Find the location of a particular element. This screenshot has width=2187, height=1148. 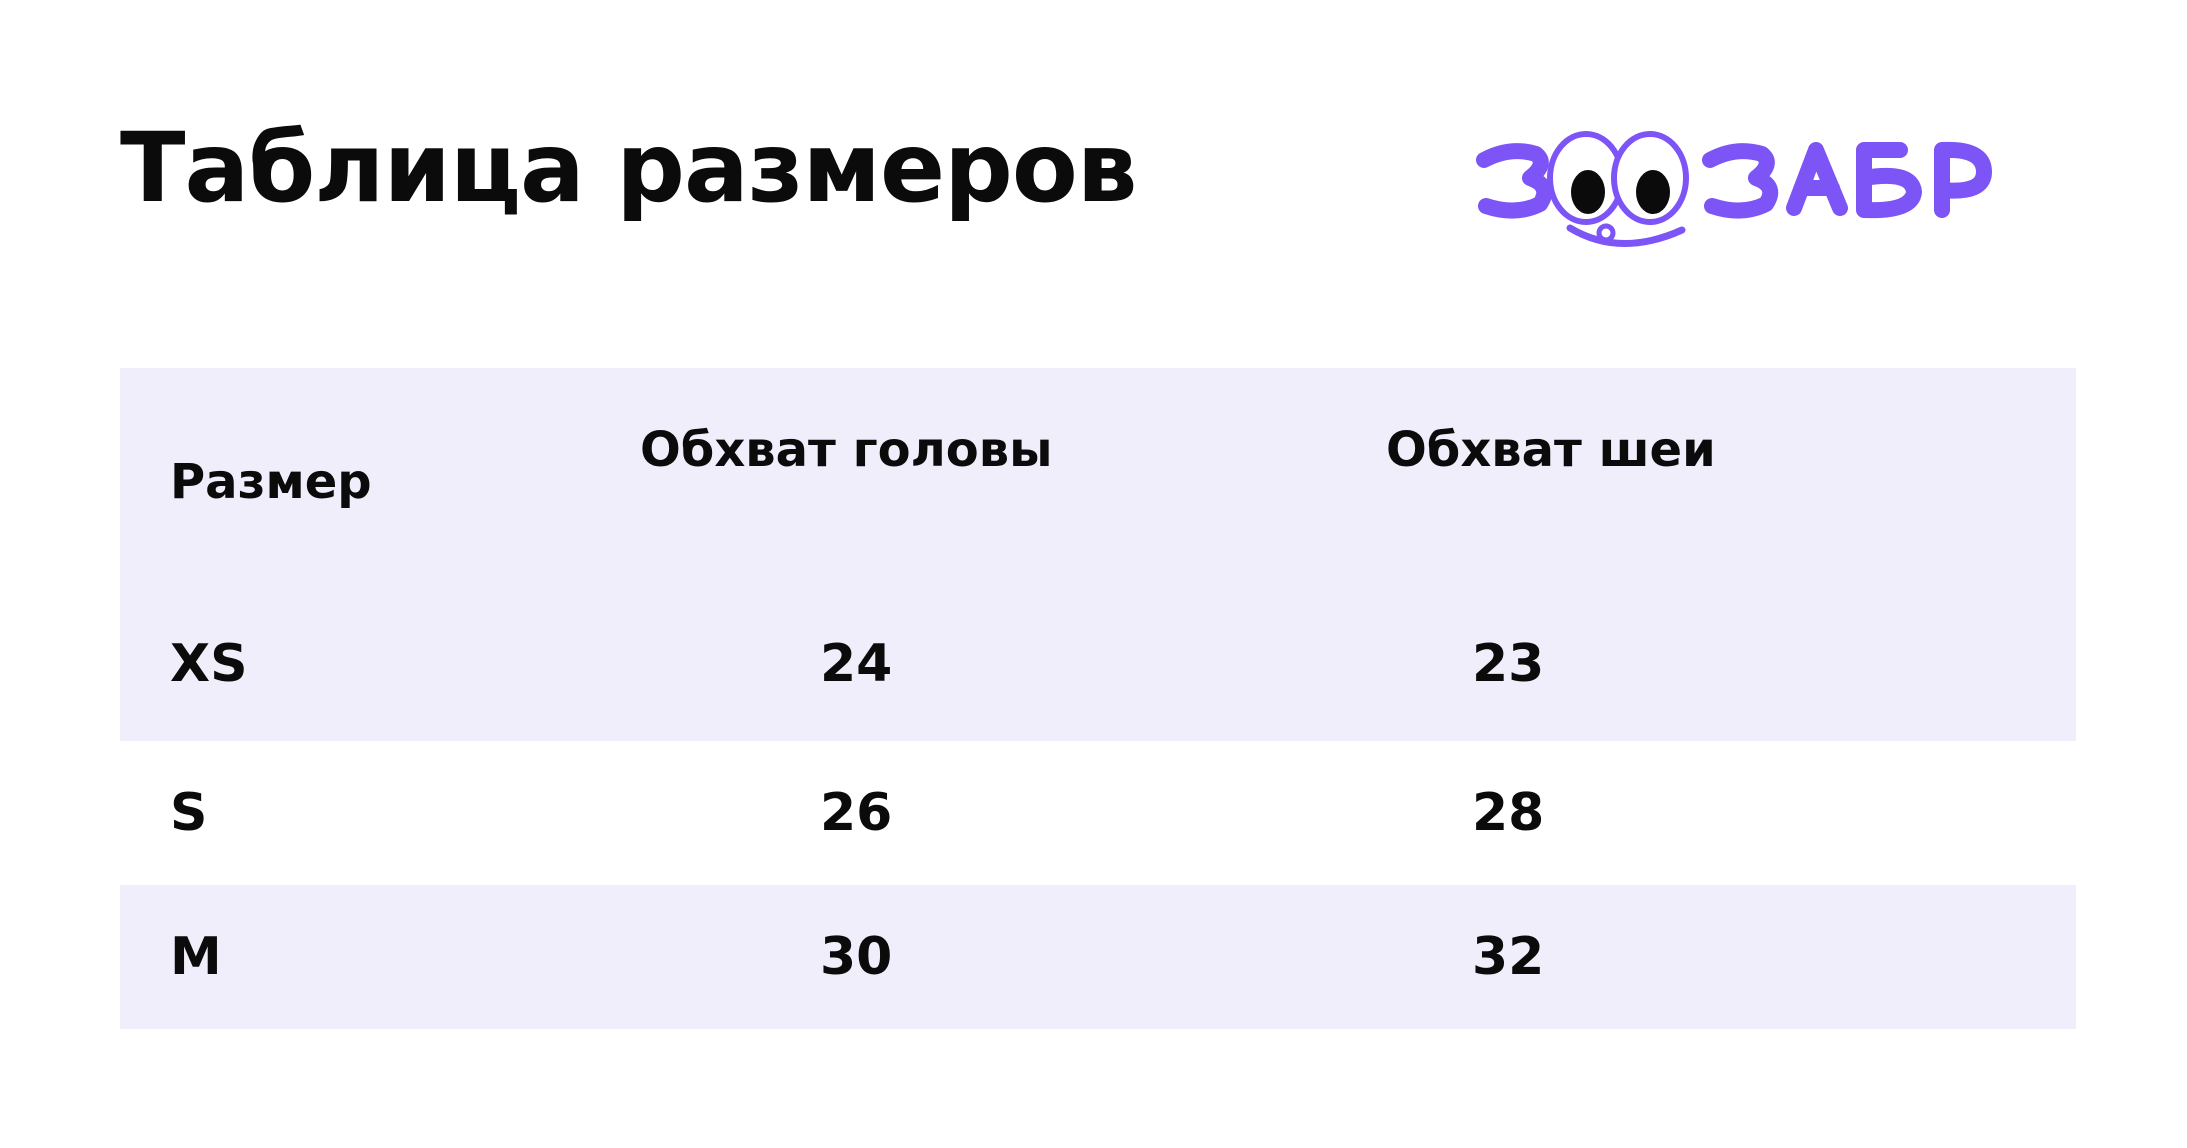

brand-logo is located at coordinates (1760, 190).